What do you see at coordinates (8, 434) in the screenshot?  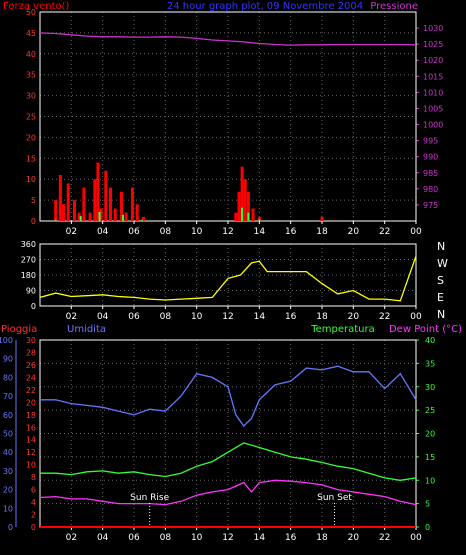 I see `umidita-tick-label: 50` at bounding box center [8, 434].